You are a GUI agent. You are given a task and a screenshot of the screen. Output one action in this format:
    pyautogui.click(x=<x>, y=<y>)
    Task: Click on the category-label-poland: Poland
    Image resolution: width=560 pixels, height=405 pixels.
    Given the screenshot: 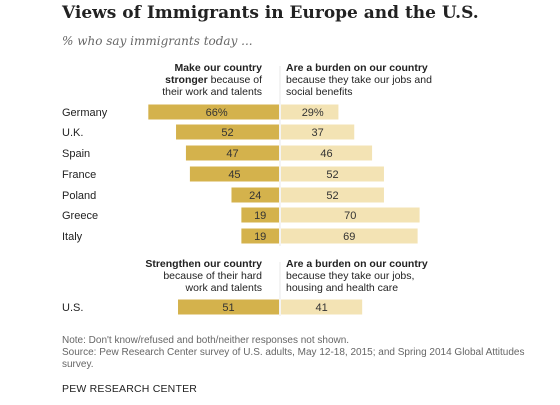 What is the action you would take?
    pyautogui.click(x=79, y=196)
    